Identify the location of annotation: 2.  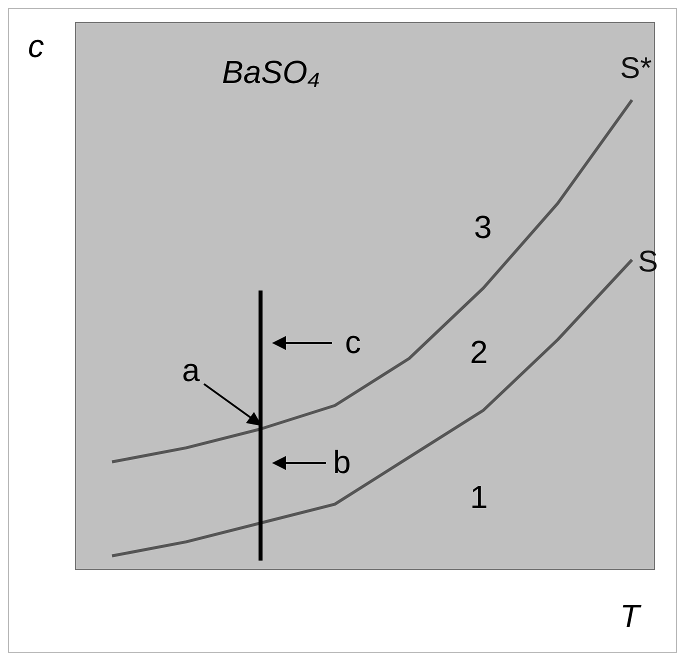
(479, 352).